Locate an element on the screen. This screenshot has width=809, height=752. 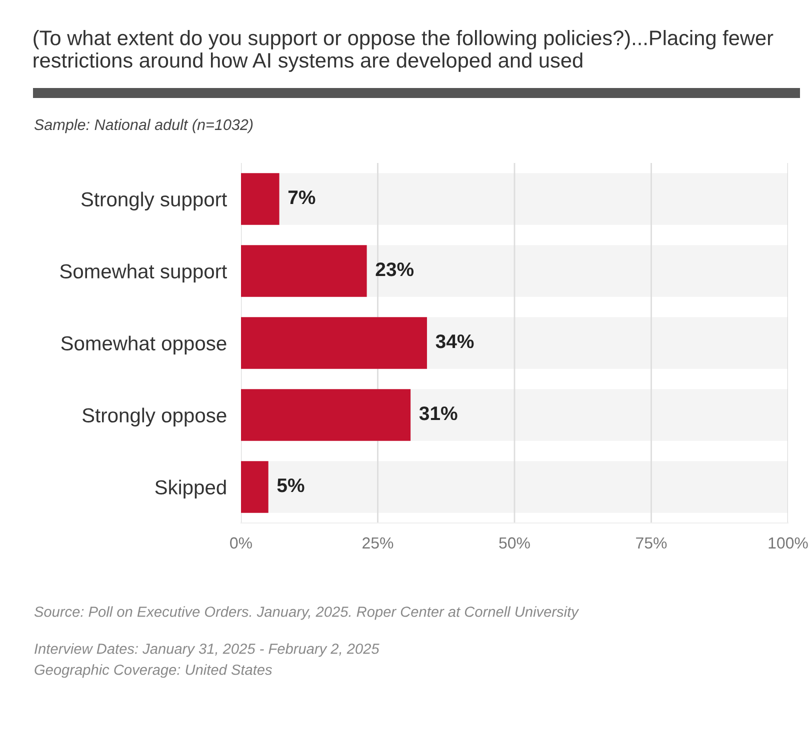
chart-subtitle: Sample: National adult (n=1032) is located at coordinates (143, 126).